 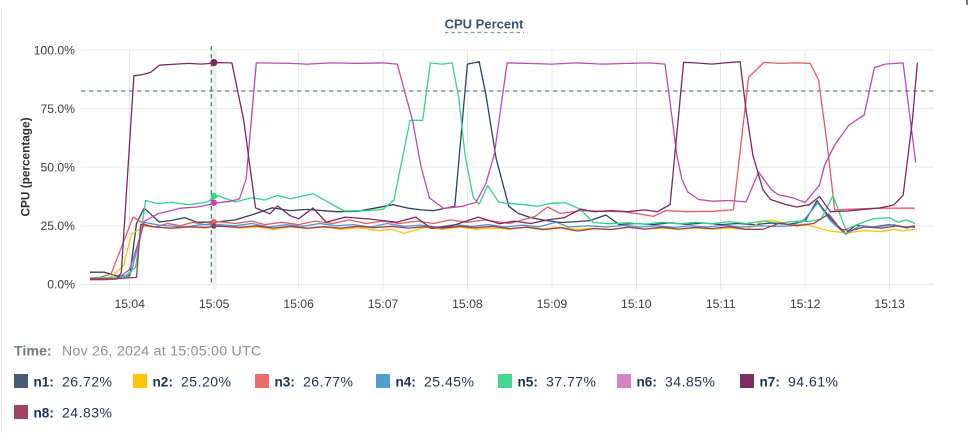 I want to click on svg-text: n8:, so click(x=44, y=412).